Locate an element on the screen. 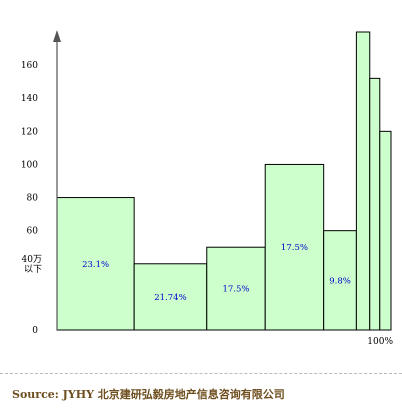  y-tick-0: 0 is located at coordinates (35, 331).